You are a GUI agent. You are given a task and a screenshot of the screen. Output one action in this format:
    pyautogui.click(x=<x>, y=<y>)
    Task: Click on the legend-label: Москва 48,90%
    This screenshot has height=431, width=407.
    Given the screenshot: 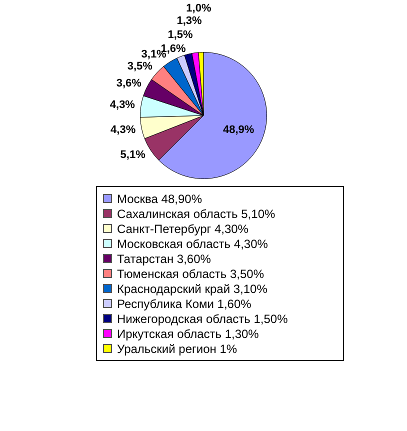 What is the action you would take?
    pyautogui.click(x=160, y=198)
    